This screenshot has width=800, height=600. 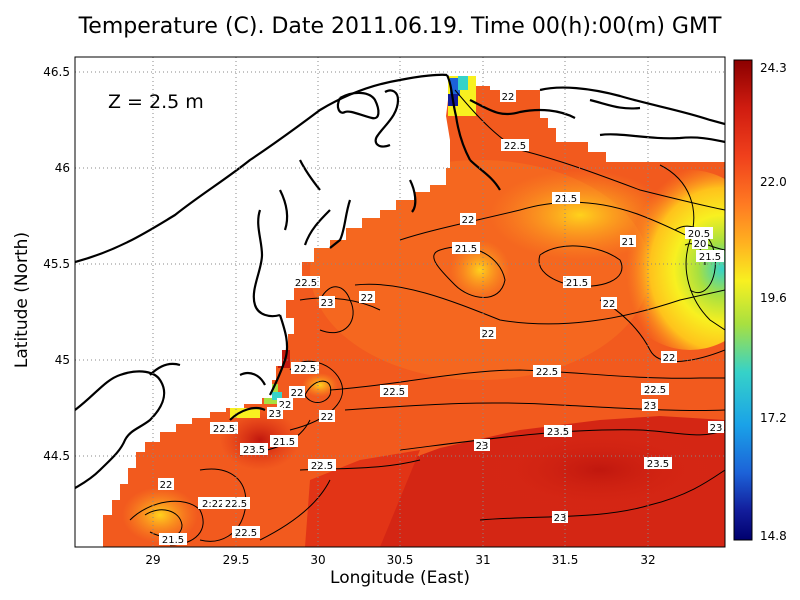 I want to click on depth-label: Z = 2.5 m, so click(x=156, y=102).